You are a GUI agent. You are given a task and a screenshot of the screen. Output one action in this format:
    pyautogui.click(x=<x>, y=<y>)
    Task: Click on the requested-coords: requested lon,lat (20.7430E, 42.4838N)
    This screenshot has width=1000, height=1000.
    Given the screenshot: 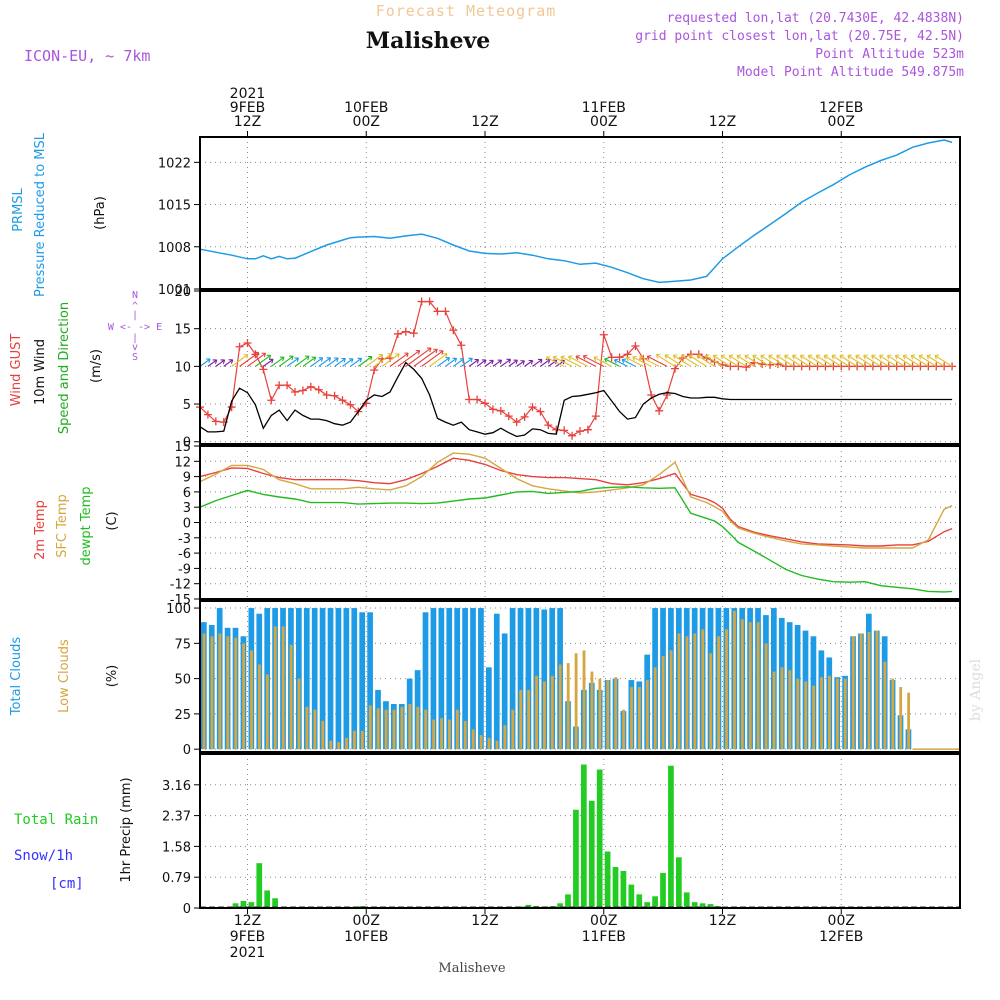 What is the action you would take?
    pyautogui.click(x=815, y=18)
    